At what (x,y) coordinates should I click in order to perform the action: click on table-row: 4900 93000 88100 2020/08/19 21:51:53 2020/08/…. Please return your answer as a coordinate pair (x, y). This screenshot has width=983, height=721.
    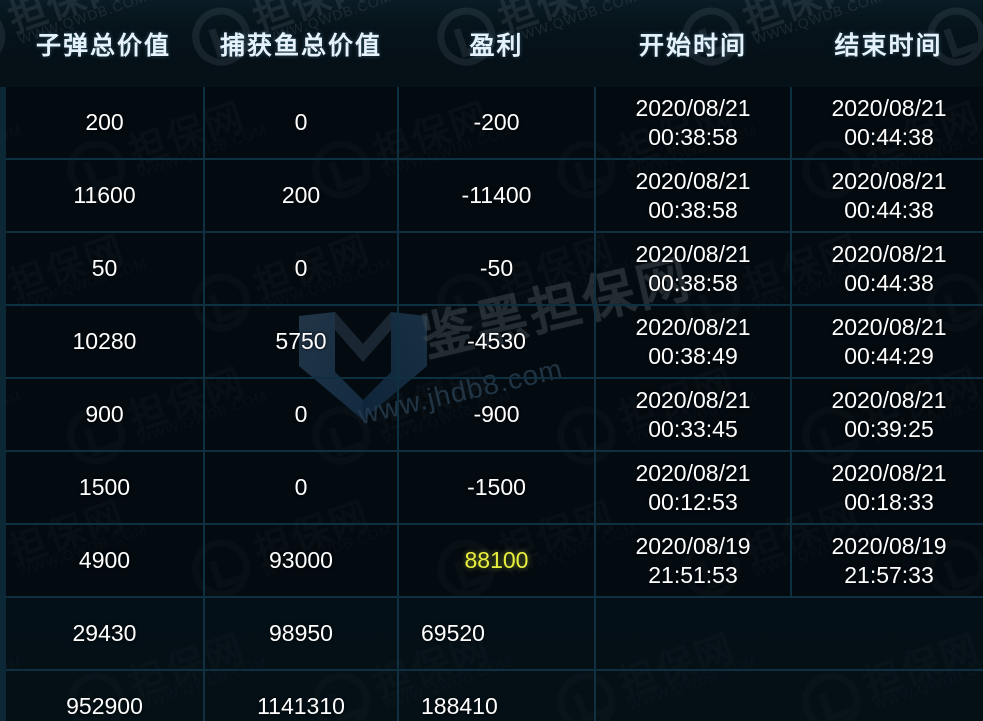
    Looking at the image, I should click on (491, 561).